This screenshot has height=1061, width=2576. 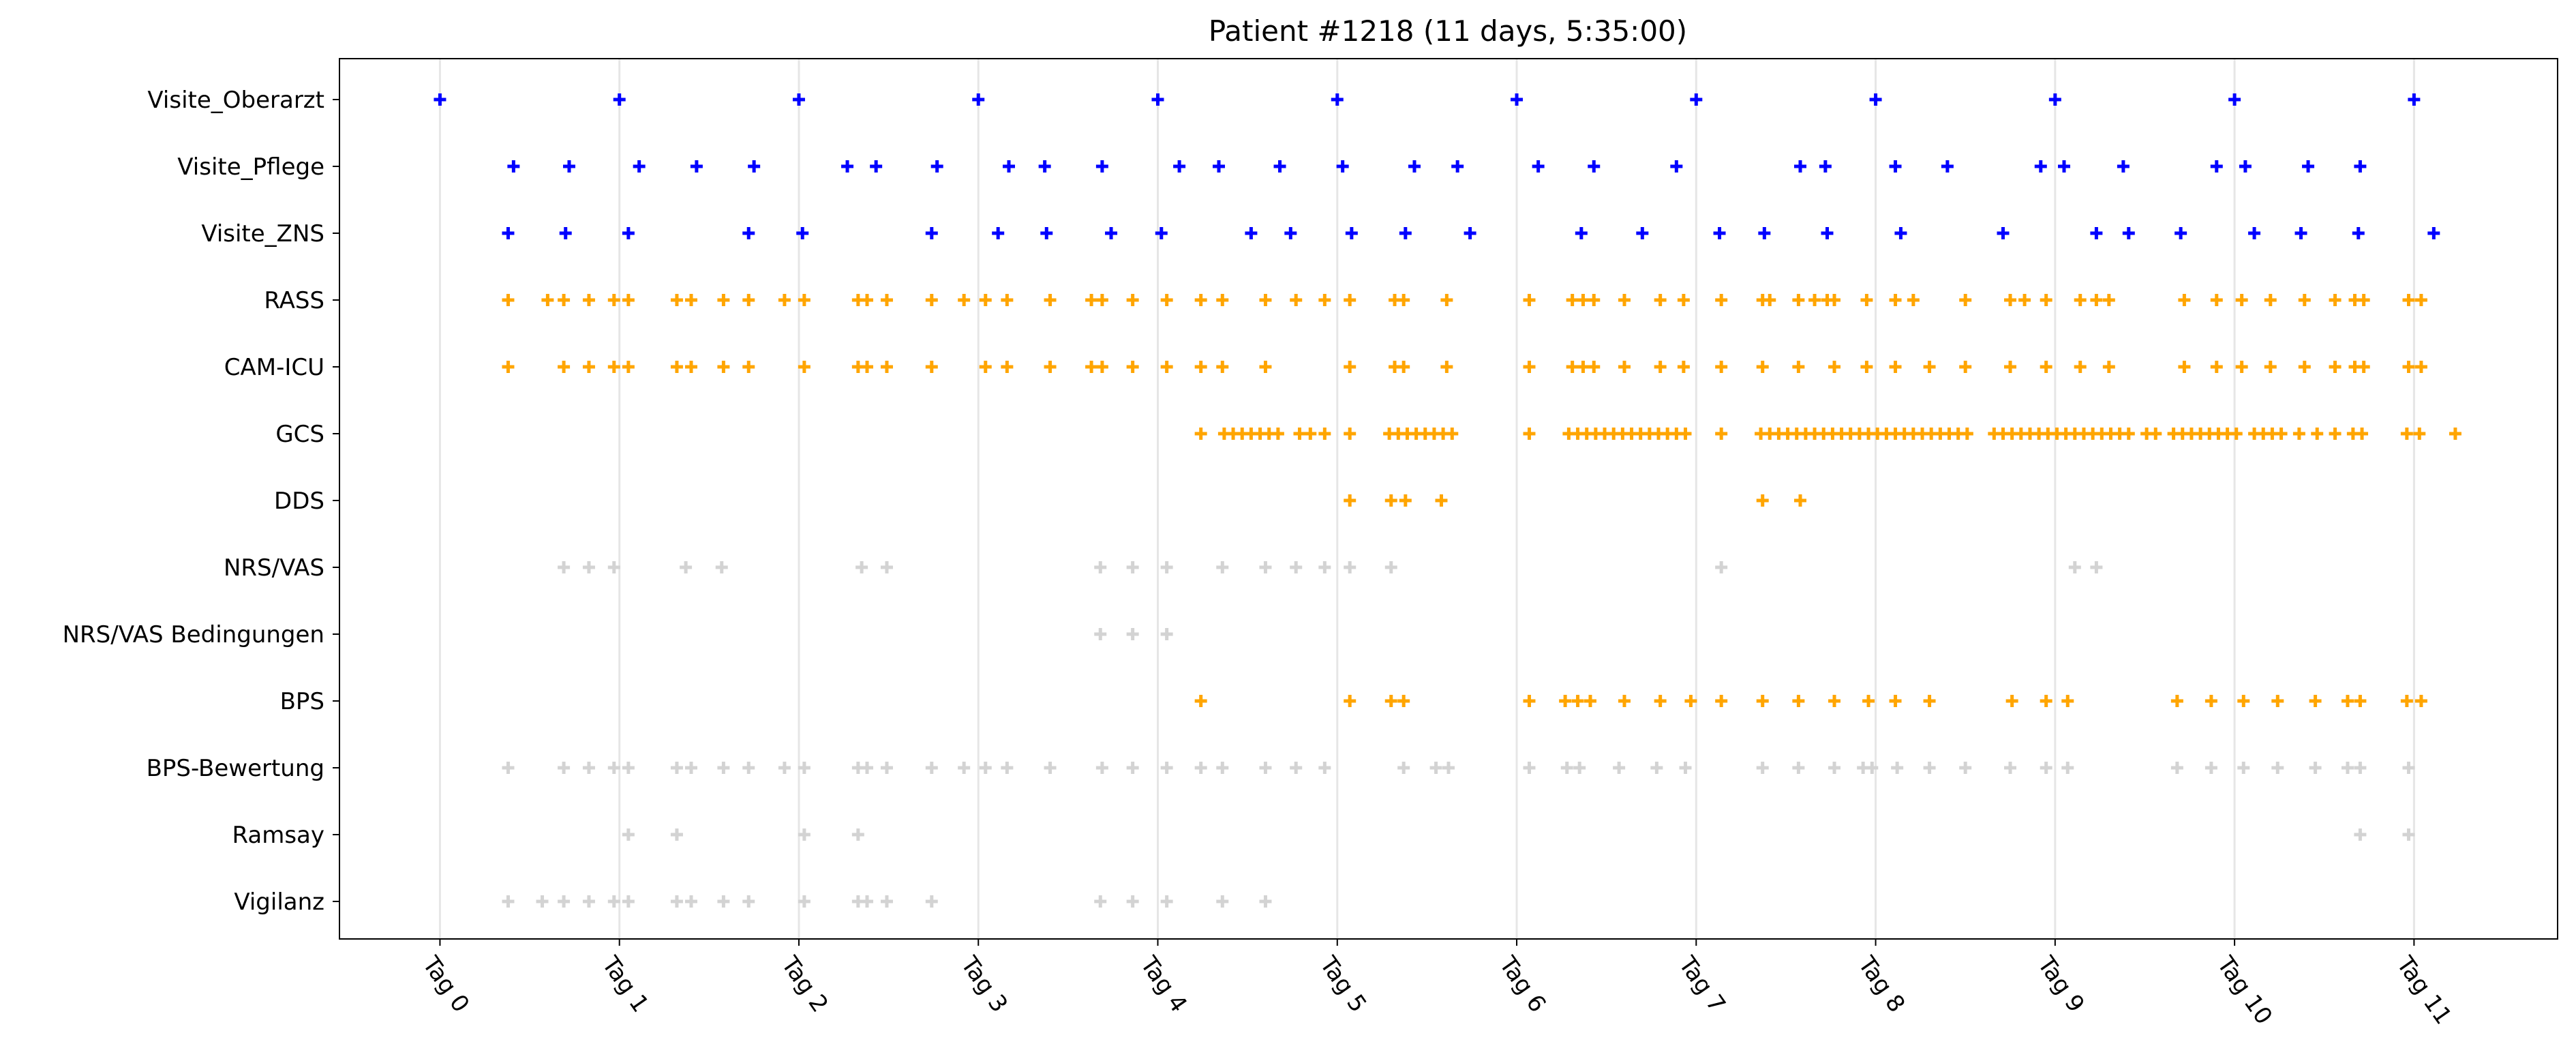 What do you see at coordinates (1437, 167) in the screenshot?
I see `series-visite-pflege` at bounding box center [1437, 167].